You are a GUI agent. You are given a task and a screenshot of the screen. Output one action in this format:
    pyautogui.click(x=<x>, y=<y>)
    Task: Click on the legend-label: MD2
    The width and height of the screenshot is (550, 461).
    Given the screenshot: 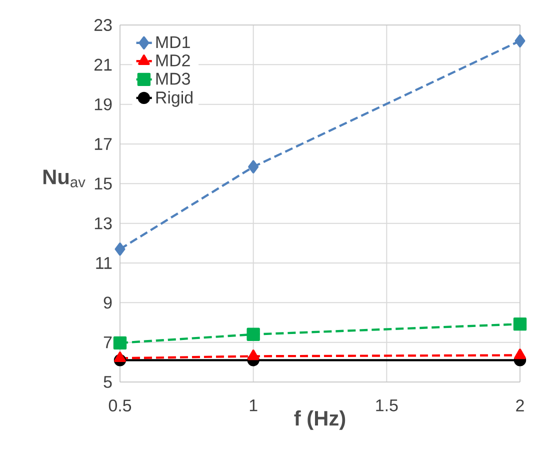 What is the action you would take?
    pyautogui.click(x=173, y=60)
    